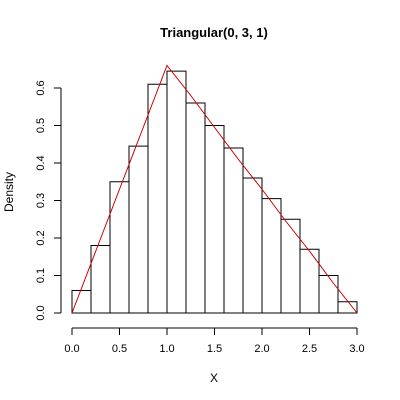  Describe the element at coordinates (41, 200) in the screenshot. I see `y-tick-label: 0.3` at that location.